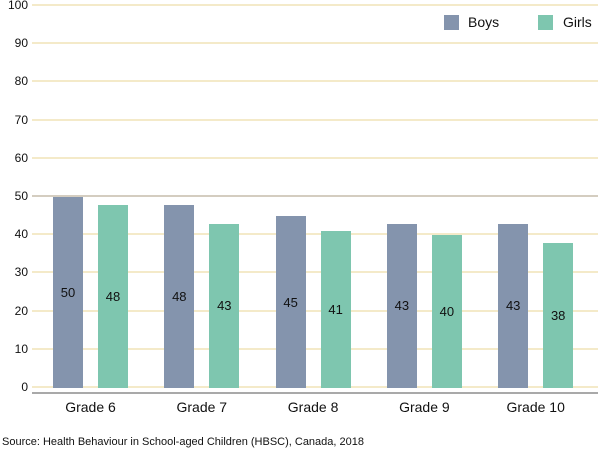  What do you see at coordinates (21, 196) in the screenshot?
I see `y-tick-label-50: 50` at bounding box center [21, 196].